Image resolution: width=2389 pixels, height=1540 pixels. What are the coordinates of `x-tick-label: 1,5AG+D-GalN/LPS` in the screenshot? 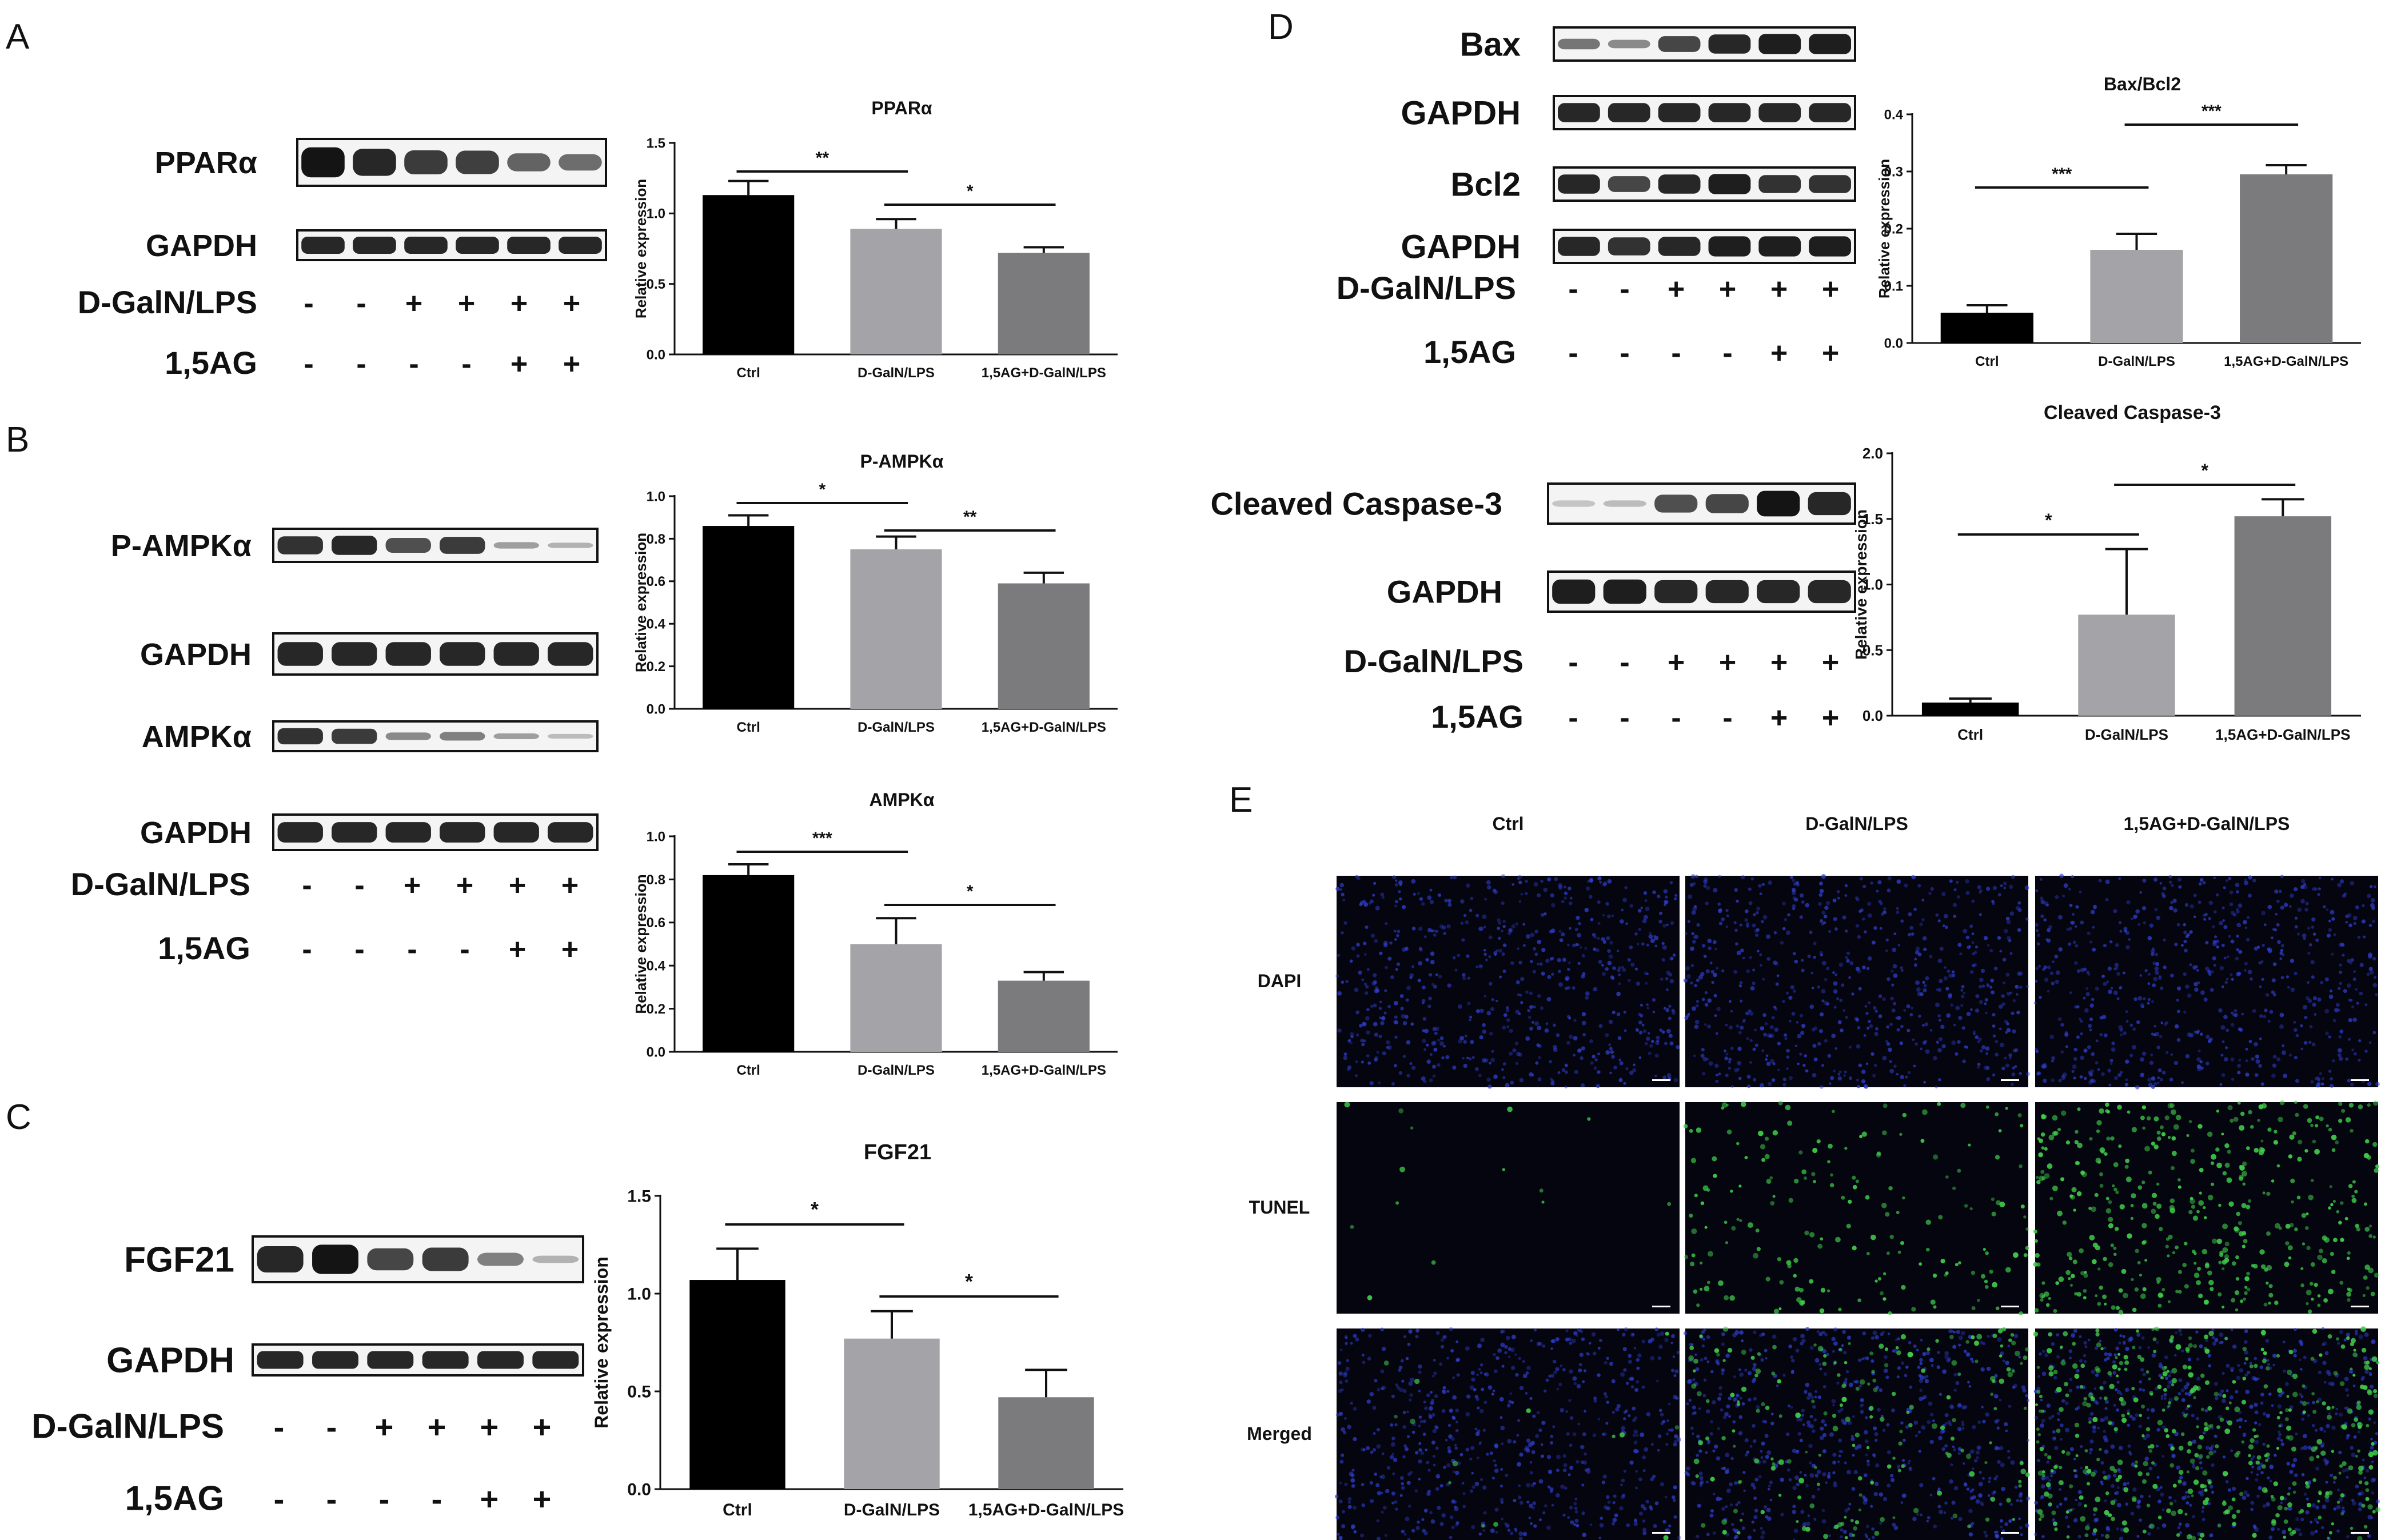 It's located at (1044, 1071).